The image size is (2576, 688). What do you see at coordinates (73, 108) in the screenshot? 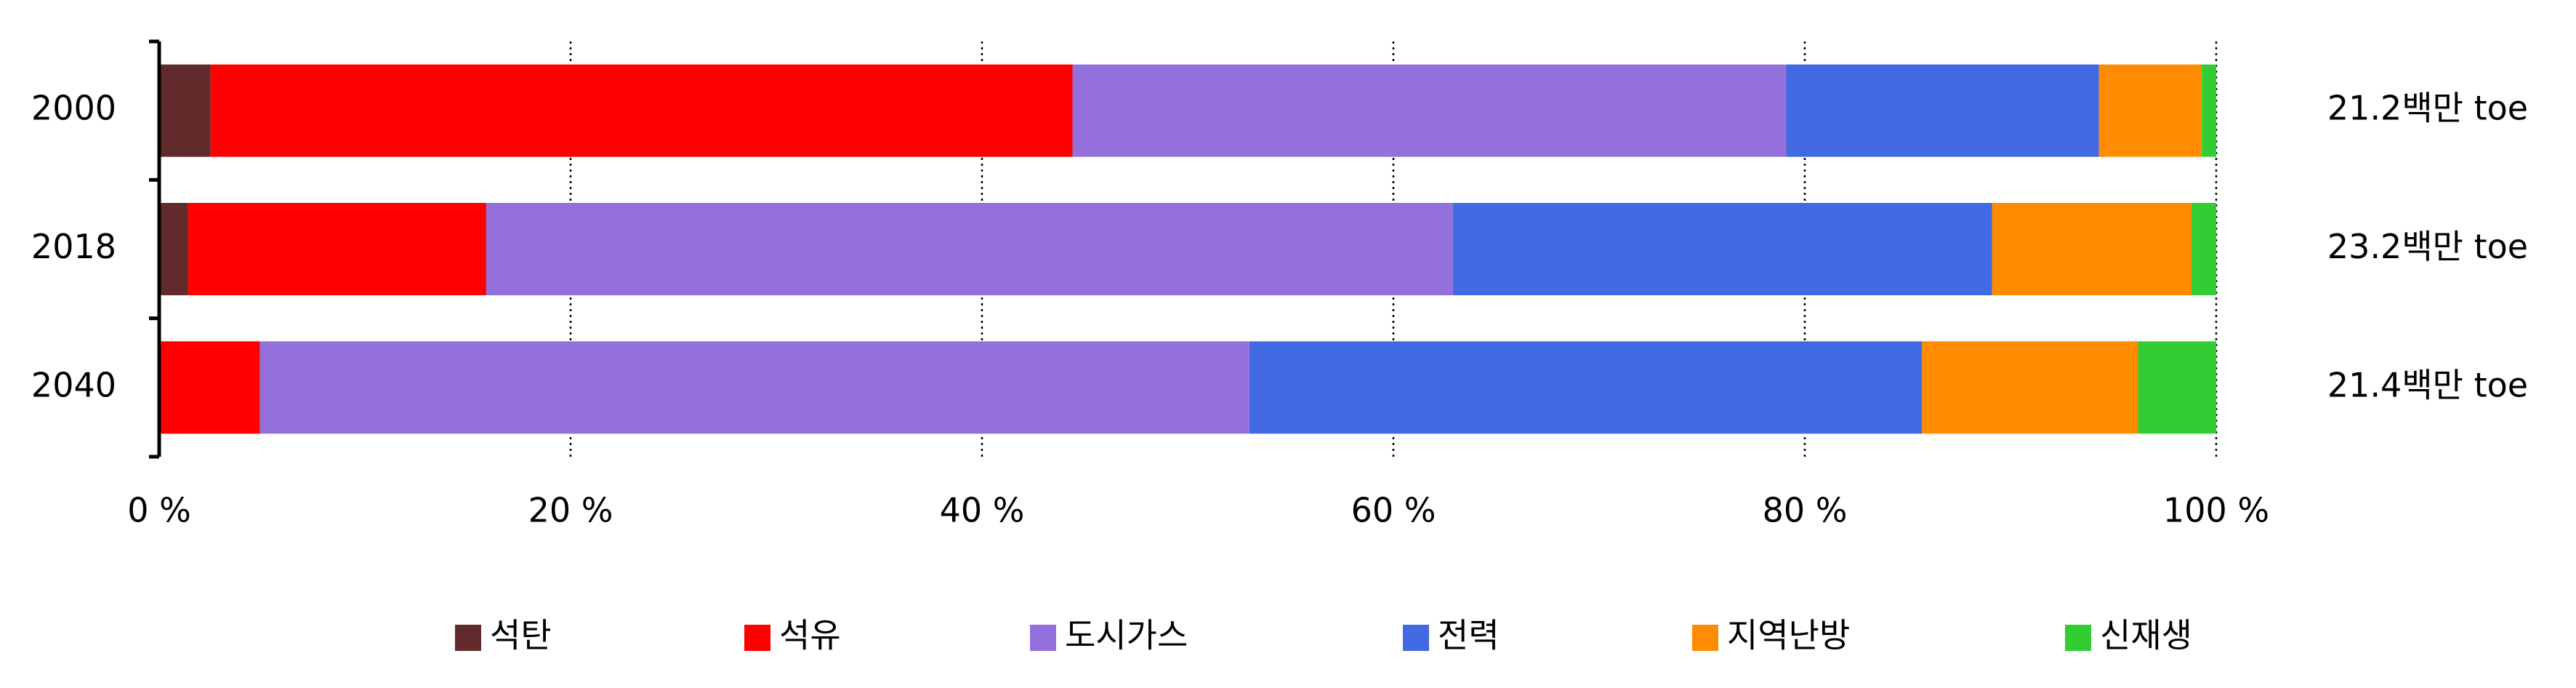
I see `y-tick-label: 2000` at bounding box center [73, 108].